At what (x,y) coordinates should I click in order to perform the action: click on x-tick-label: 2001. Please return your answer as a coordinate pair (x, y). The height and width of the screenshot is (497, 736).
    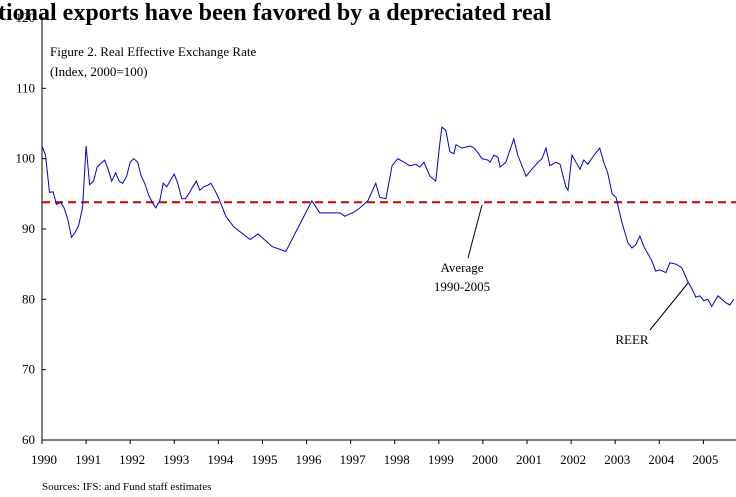
    Looking at the image, I should click on (529, 459).